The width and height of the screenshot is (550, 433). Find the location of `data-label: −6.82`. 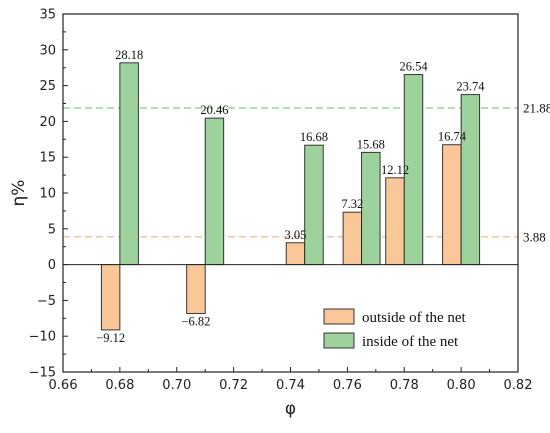

data-label: −6.82 is located at coordinates (195, 321).